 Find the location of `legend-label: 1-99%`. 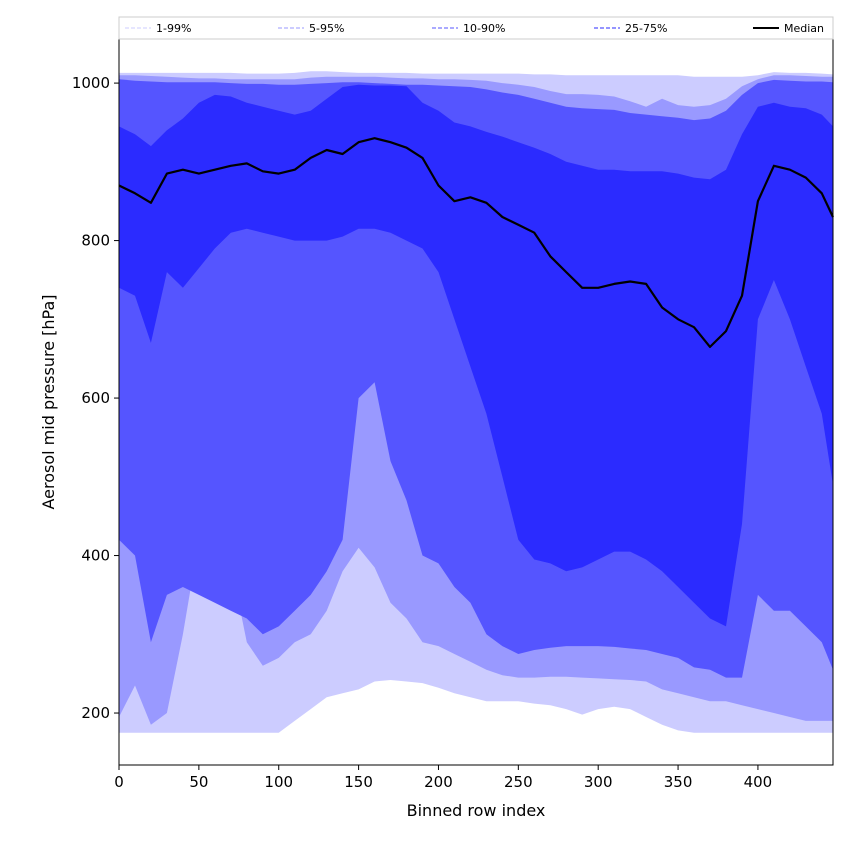

legend-label: 1-99% is located at coordinates (173, 28).